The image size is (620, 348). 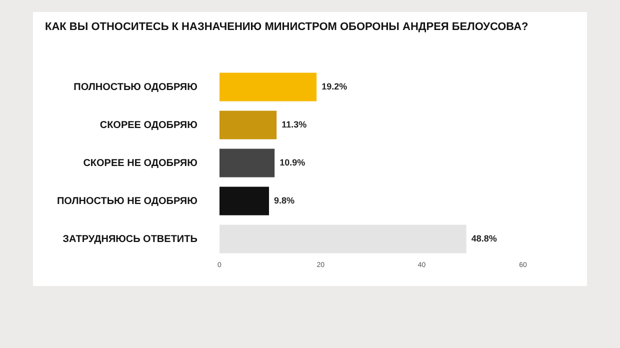 What do you see at coordinates (294, 124) in the screenshot?
I see `data-label: 11.3%` at bounding box center [294, 124].